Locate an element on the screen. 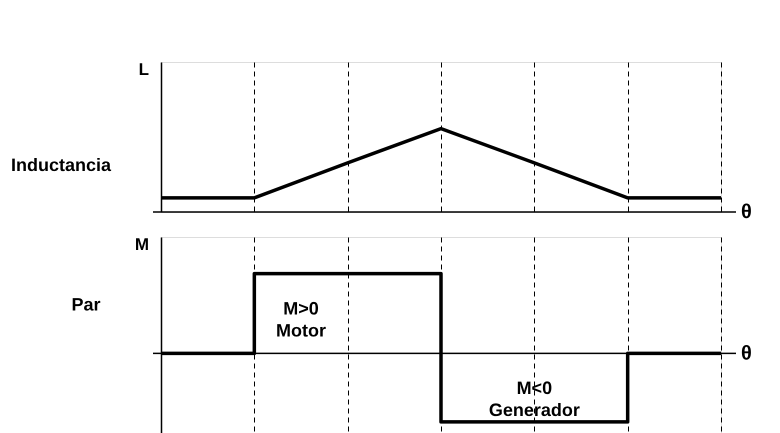  annotation: M>0 Motor is located at coordinates (301, 319).